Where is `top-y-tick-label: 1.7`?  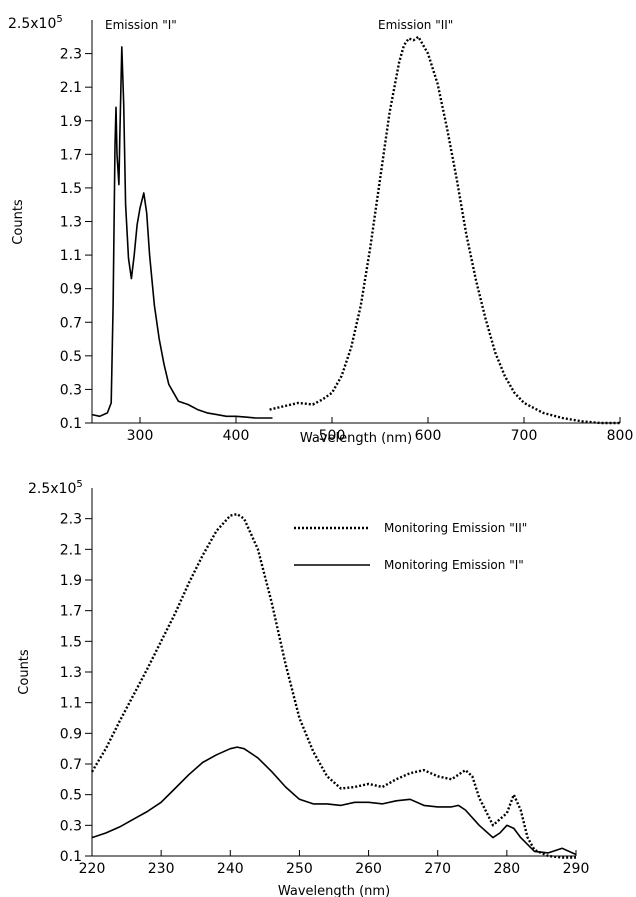 top-y-tick-label: 1.7 is located at coordinates (71, 155).